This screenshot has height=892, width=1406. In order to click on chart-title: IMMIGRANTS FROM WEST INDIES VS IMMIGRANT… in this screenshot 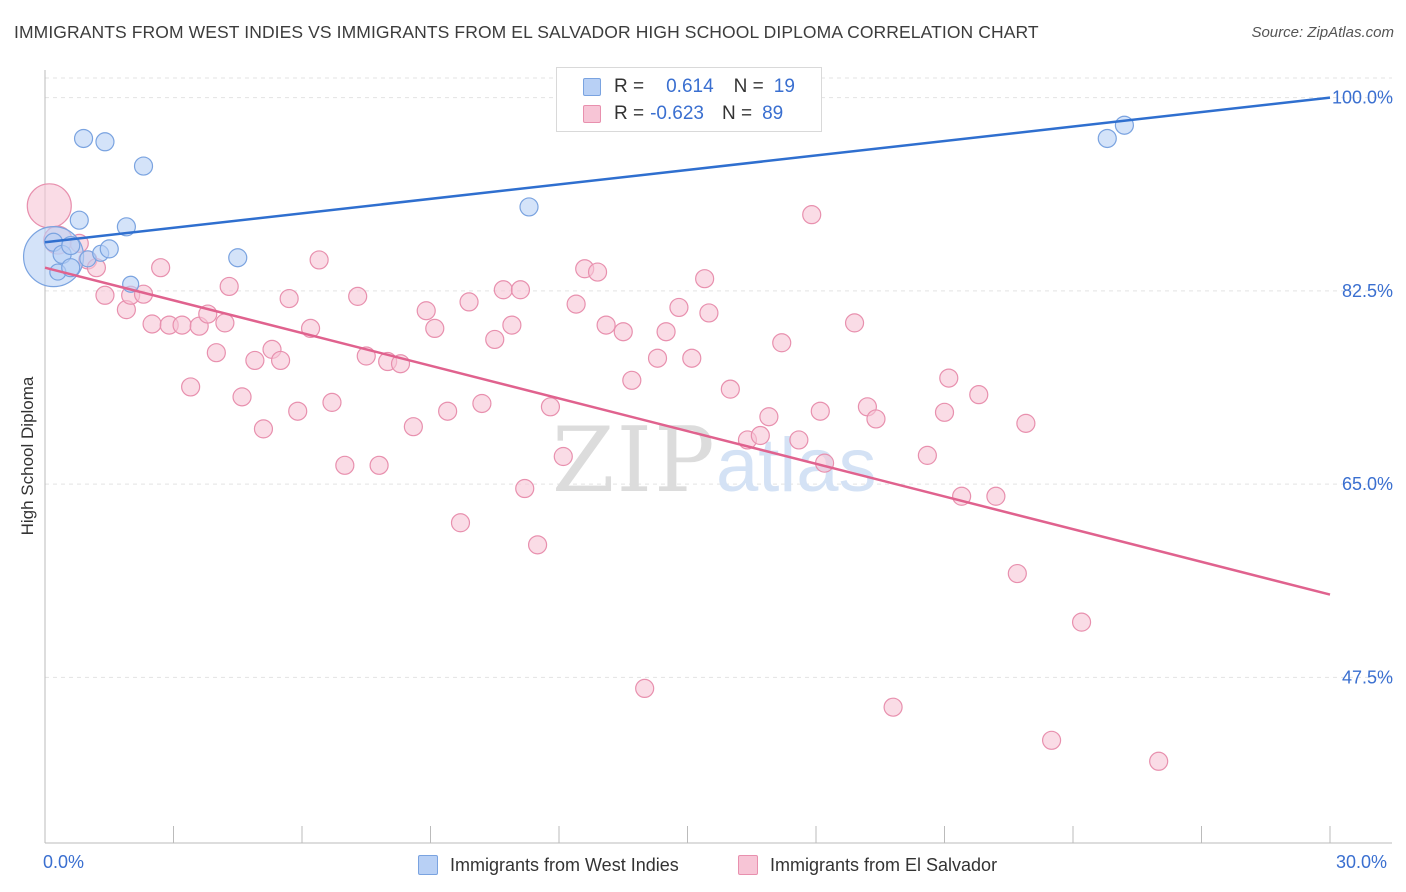, I will do `click(526, 32)`.